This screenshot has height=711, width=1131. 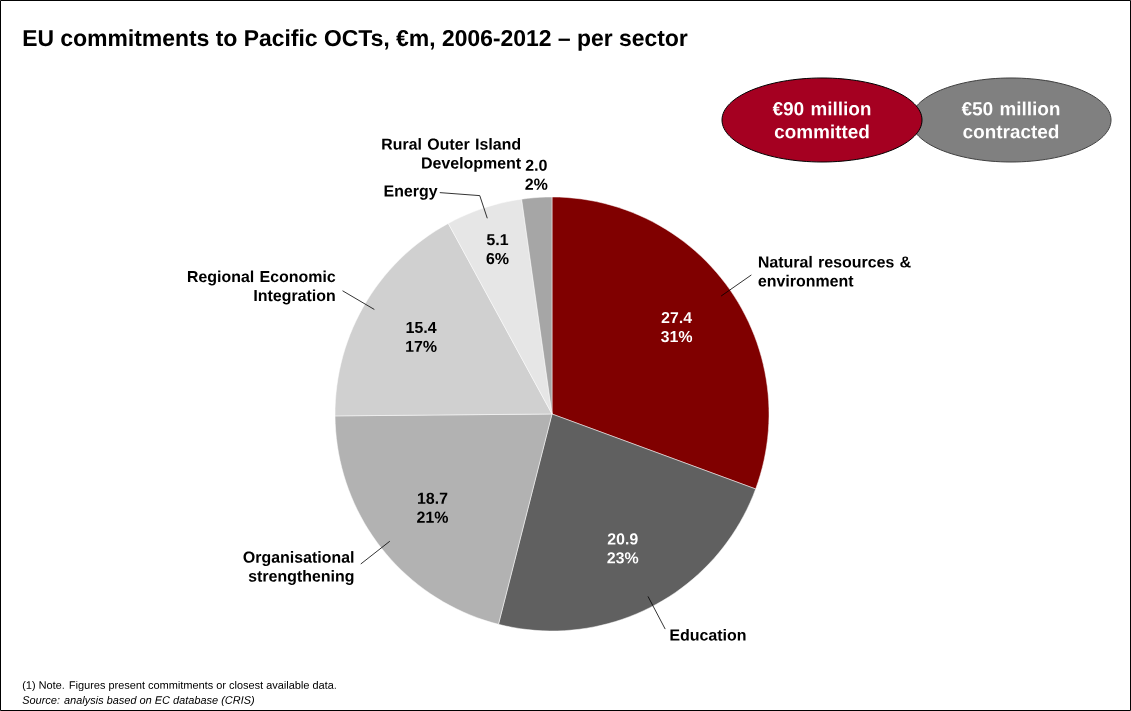 I want to click on slice-label: Education, so click(x=708, y=634).